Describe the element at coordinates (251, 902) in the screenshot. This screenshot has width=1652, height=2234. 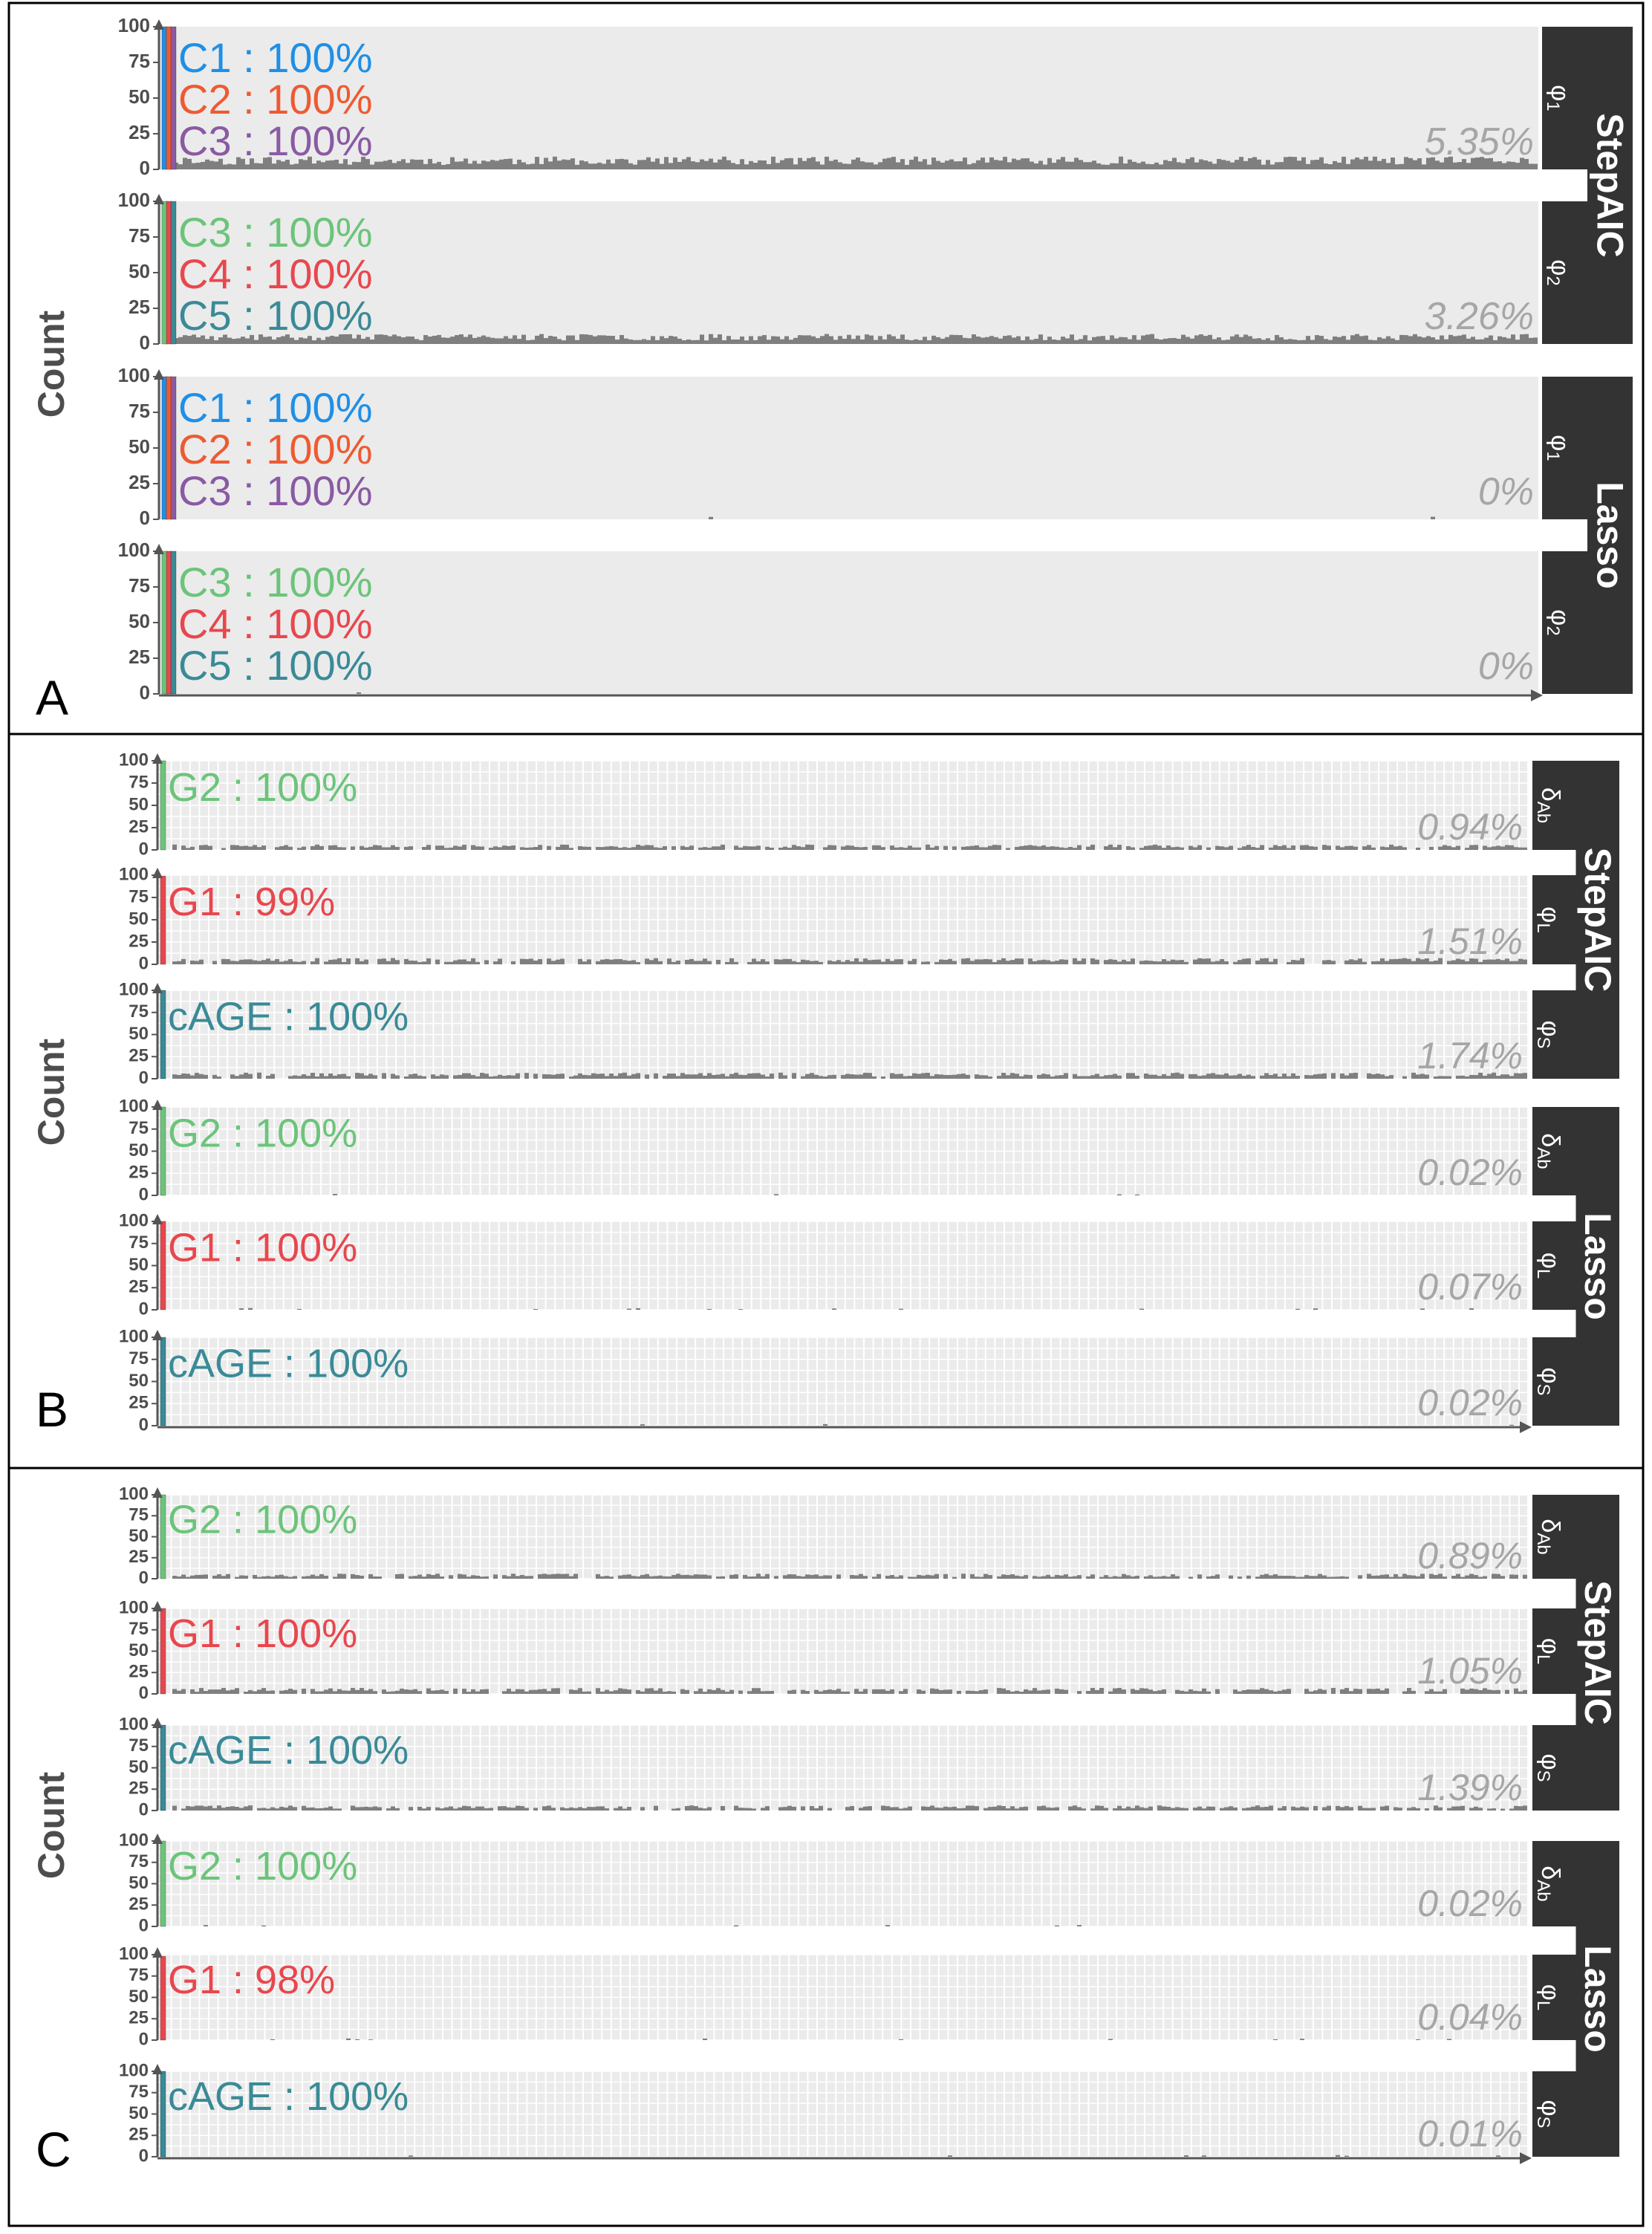
I see `selection-annotation: G1 : 99%` at that location.